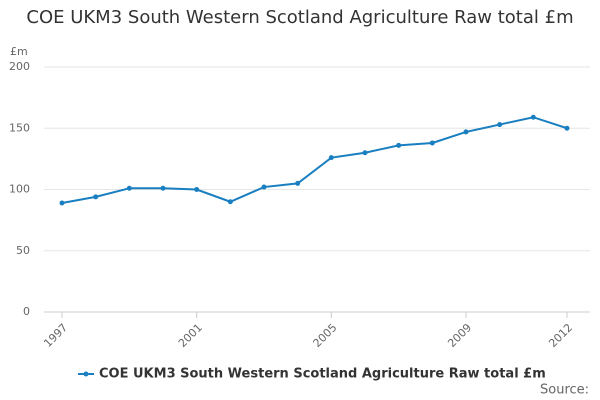  I want to click on y-tick-label: 100, so click(19, 189).